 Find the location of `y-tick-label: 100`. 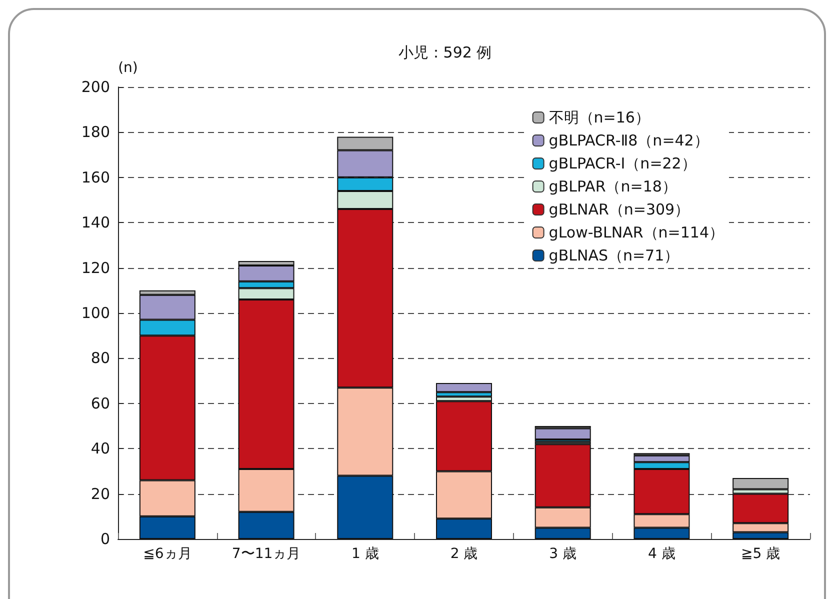

y-tick-label: 100 is located at coordinates (95, 313).